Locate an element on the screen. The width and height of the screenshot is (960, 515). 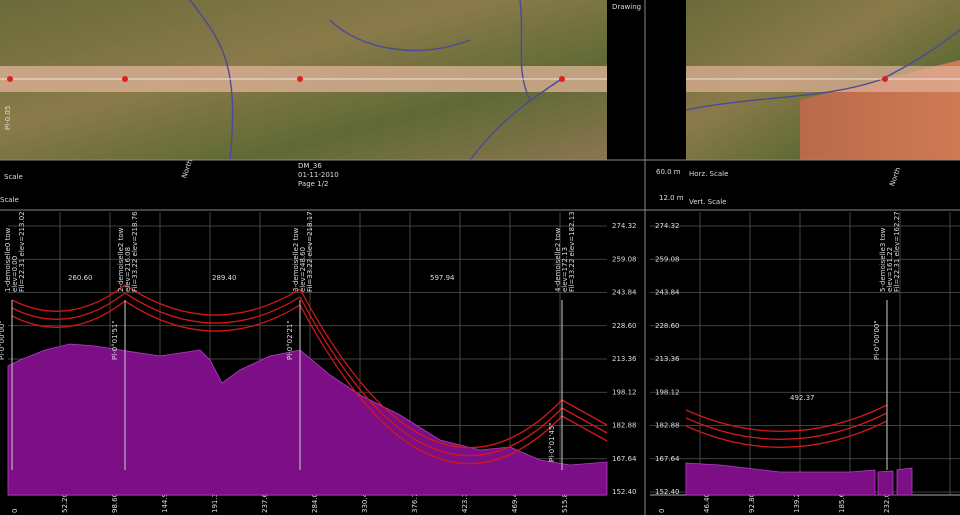
vert-scale-value: 12.0 m is located at coordinates (671, 198).